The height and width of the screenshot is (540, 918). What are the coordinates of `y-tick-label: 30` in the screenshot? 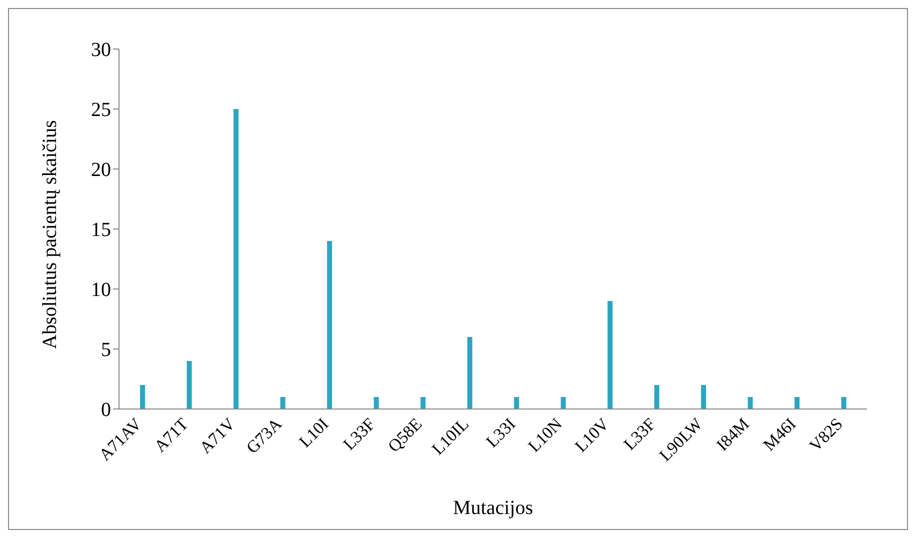 It's located at (101, 50).